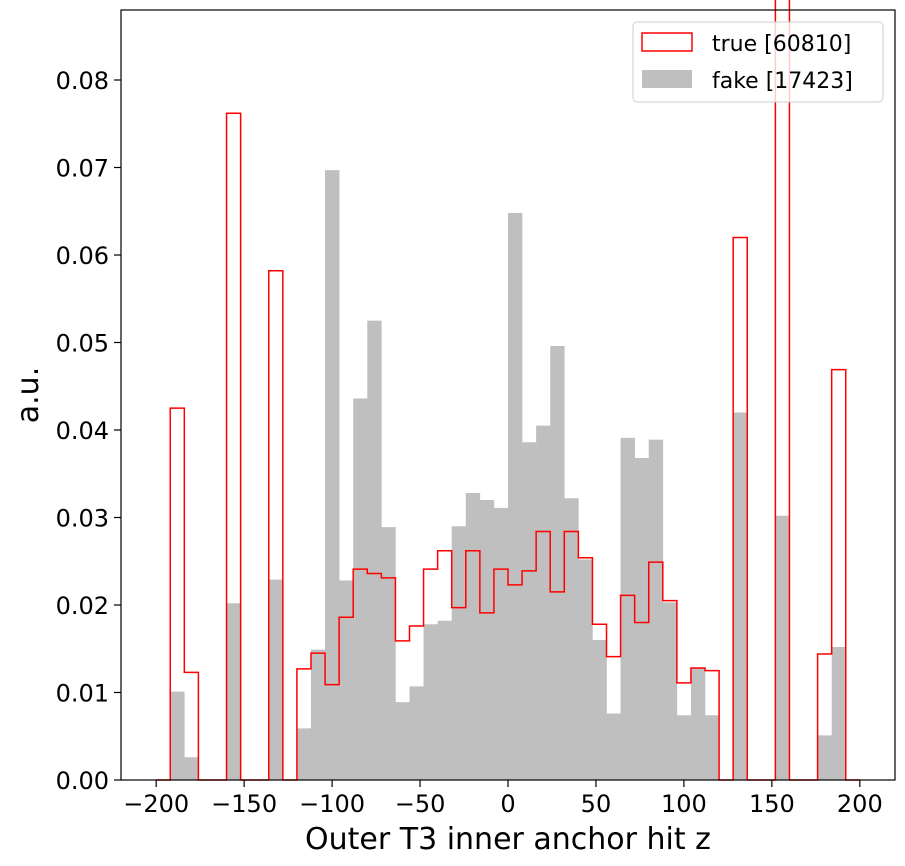  I want to click on legend-swatch-fake, so click(667, 79).